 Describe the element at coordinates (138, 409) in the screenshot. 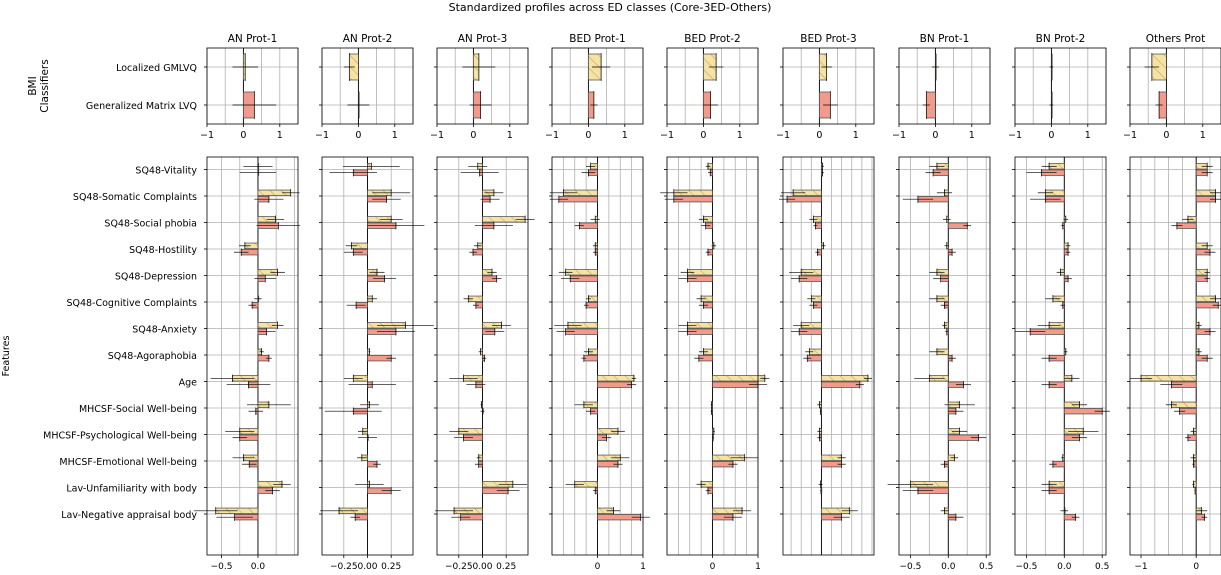

I see `feature-label: MHCSF-Social Well-being` at that location.